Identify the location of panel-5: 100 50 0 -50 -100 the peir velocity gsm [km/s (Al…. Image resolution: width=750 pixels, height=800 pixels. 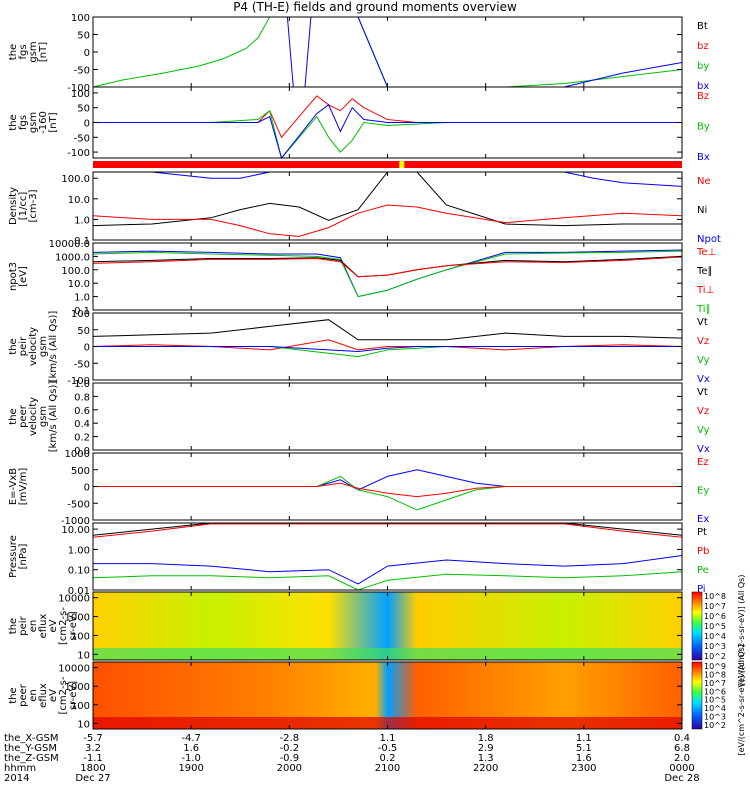
(359, 348).